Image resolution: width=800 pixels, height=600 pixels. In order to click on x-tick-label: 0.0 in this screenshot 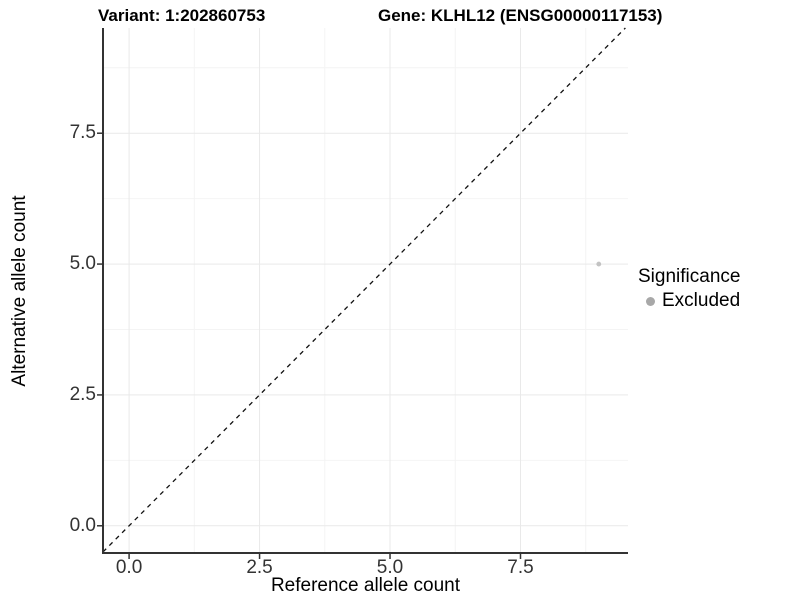, I will do `click(129, 567)`.